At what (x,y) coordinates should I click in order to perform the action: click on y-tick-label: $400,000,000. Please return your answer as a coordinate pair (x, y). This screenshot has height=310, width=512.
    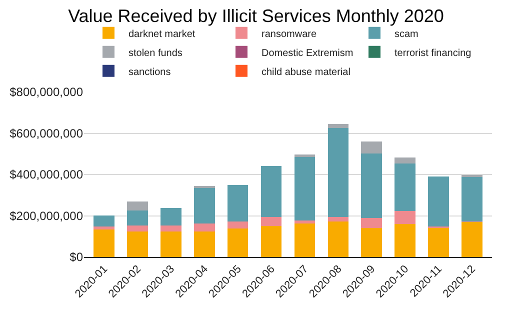
    Looking at the image, I should click on (47, 175).